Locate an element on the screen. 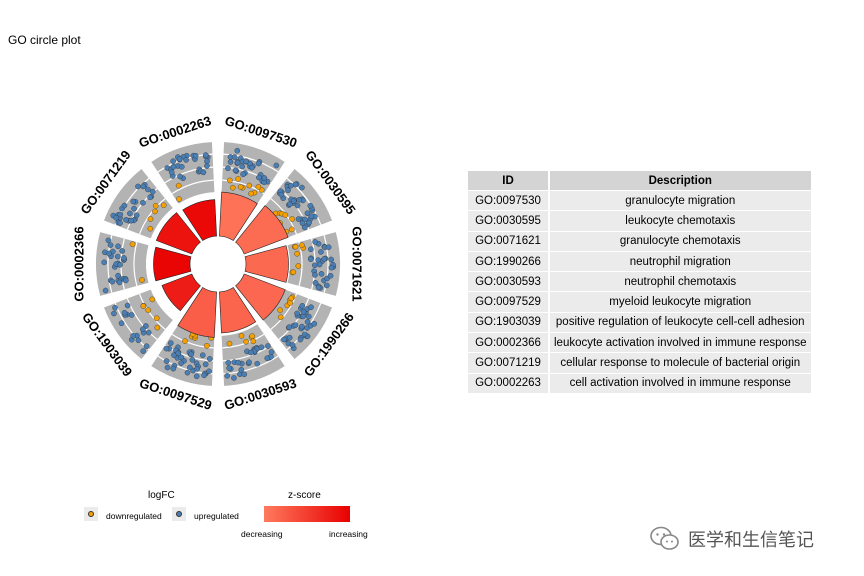  table-row: GO:0097530 granulocyte migration is located at coordinates (639, 201).